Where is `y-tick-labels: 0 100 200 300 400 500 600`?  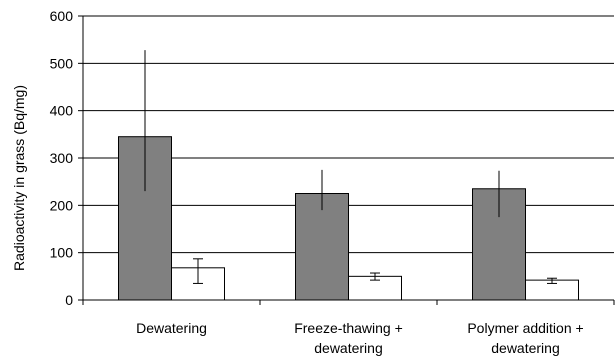 y-tick-labels: 0 100 200 300 400 500 600 is located at coordinates (62, 158).